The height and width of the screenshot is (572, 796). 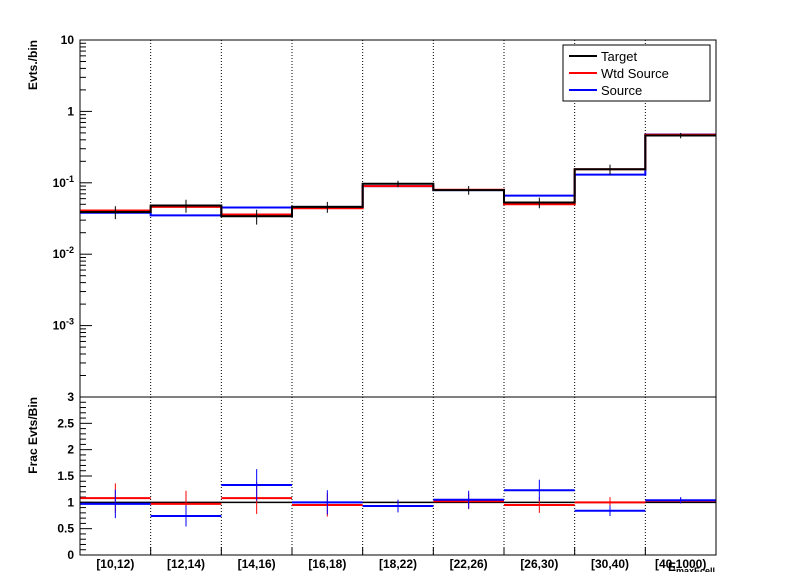 I want to click on top-y-tick-label: 10⁻³, so click(x=63, y=325).